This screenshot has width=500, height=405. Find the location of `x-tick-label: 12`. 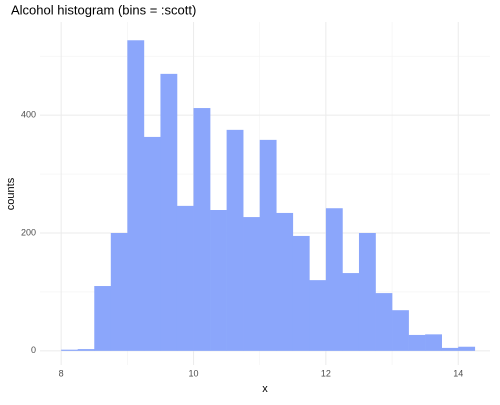

x-tick-label: 12 is located at coordinates (326, 373).